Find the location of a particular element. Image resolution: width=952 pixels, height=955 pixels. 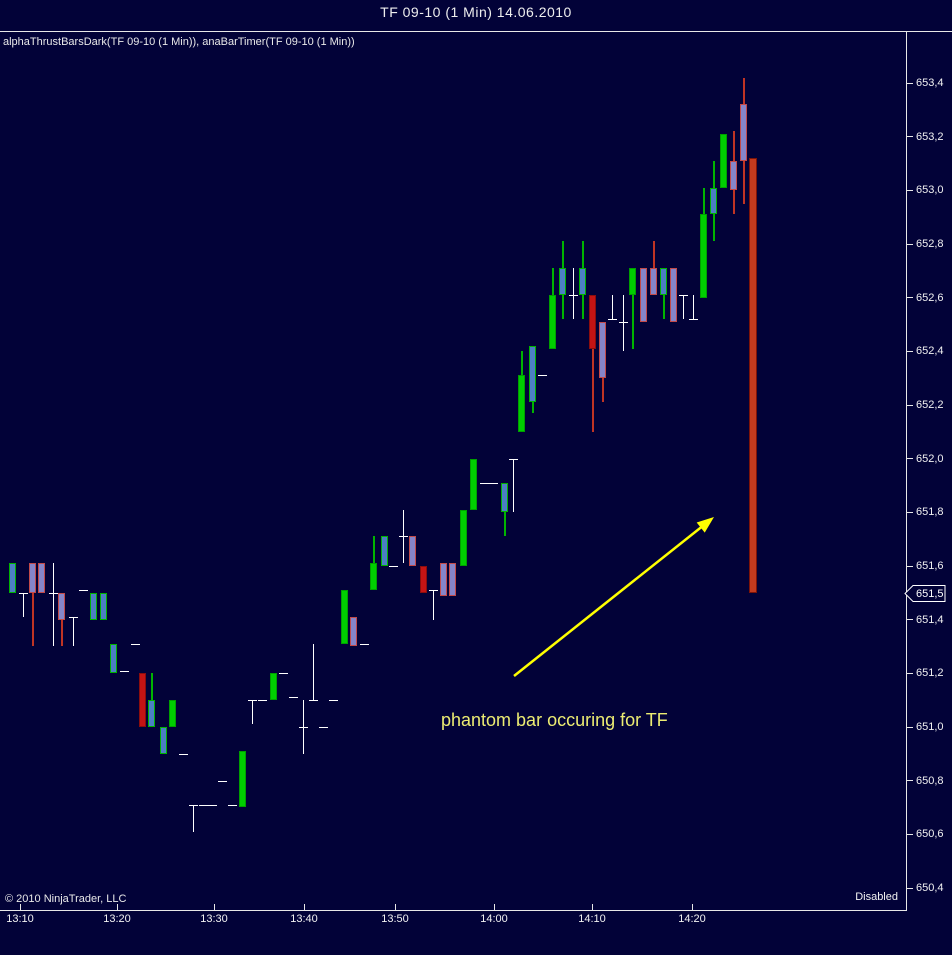

price-tick-label: 653,0 is located at coordinates (930, 190).